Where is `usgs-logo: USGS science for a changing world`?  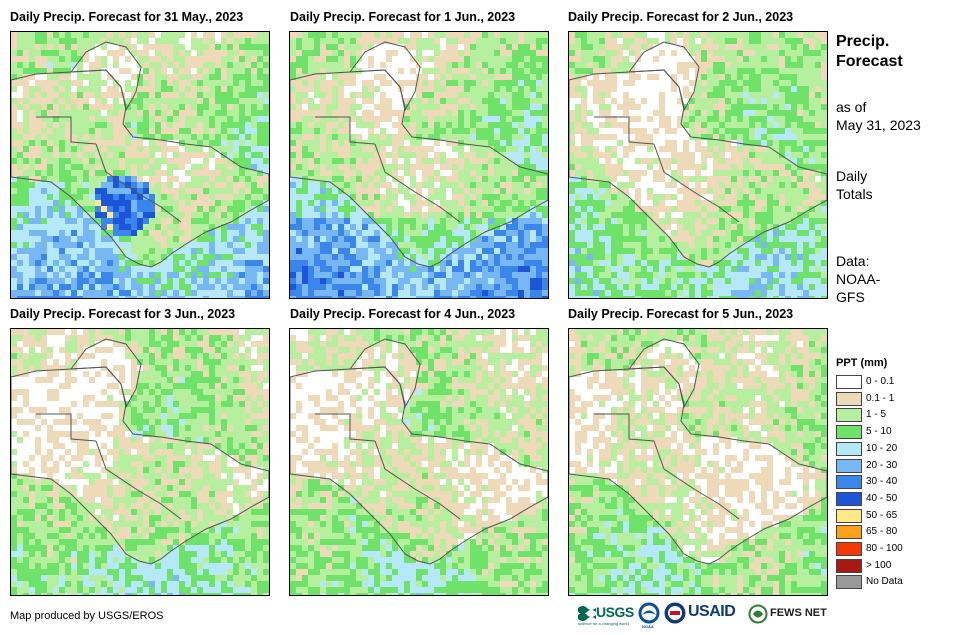
usgs-logo: USGS science for a changing world is located at coordinates (607, 615).